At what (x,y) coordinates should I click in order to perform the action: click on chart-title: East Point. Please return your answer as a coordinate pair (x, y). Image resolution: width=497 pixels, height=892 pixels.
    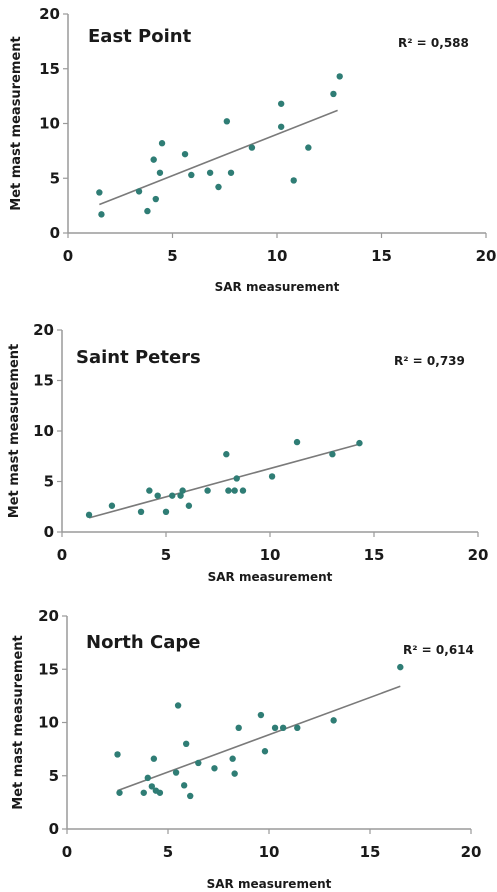
    Looking at the image, I should click on (140, 36).